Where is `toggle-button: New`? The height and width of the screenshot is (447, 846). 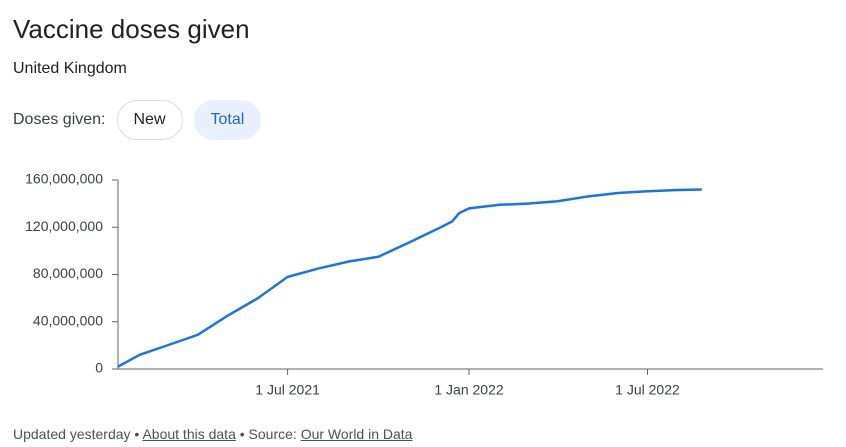
toggle-button: New is located at coordinates (149, 120).